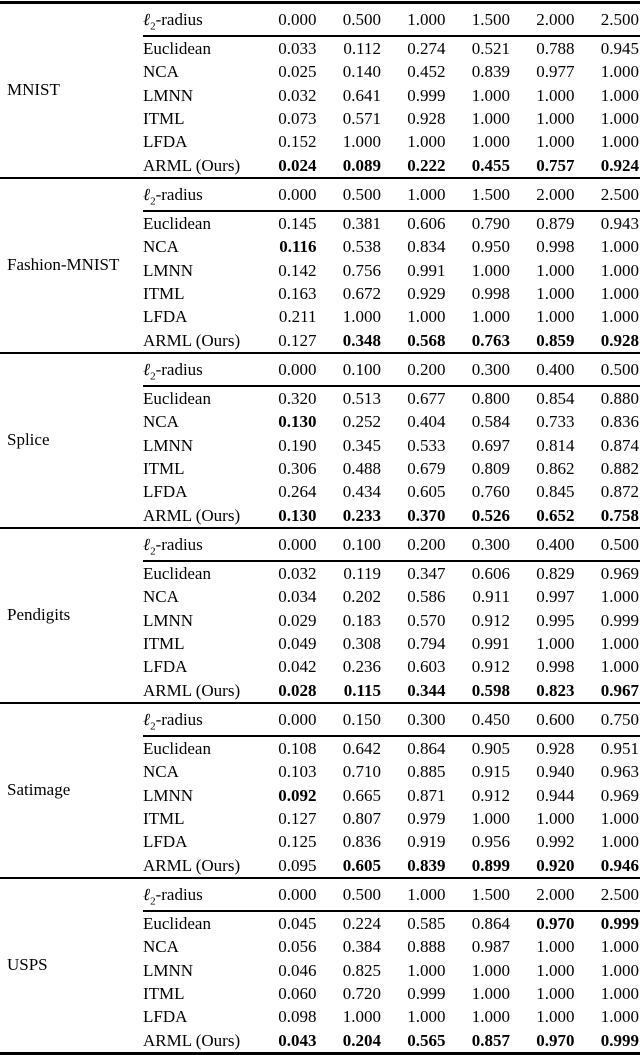 This screenshot has height=1055, width=640. What do you see at coordinates (414, 771) in the screenshot?
I see `result-value: 0.885` at bounding box center [414, 771].